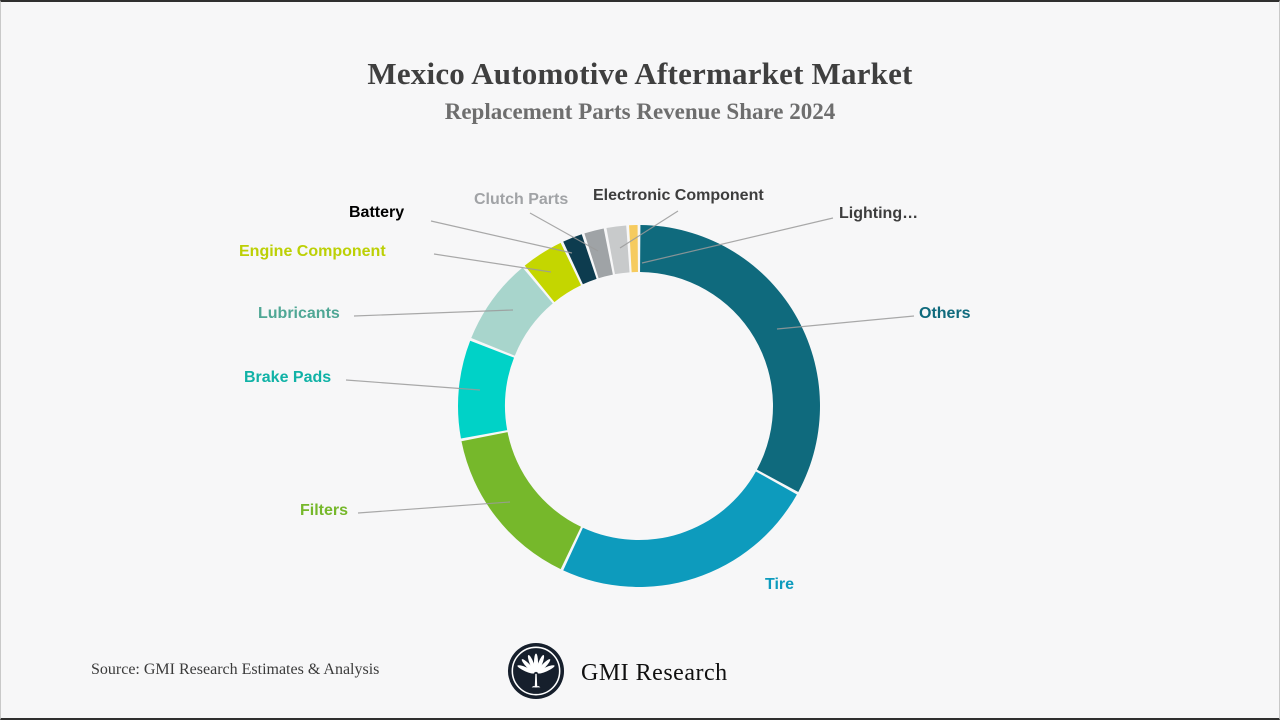 This screenshot has height=720, width=1280. Describe the element at coordinates (640, 111) in the screenshot. I see `page-subtitle: Replacement Parts Revenue Share 2024` at that location.